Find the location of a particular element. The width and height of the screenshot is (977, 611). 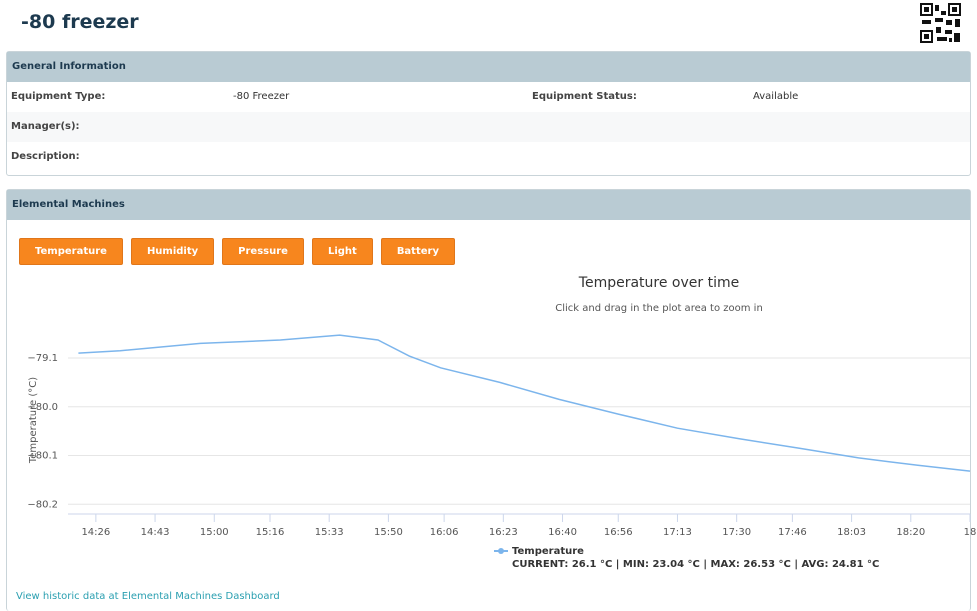

panel-header: Elemental Machines is located at coordinates (488, 205).